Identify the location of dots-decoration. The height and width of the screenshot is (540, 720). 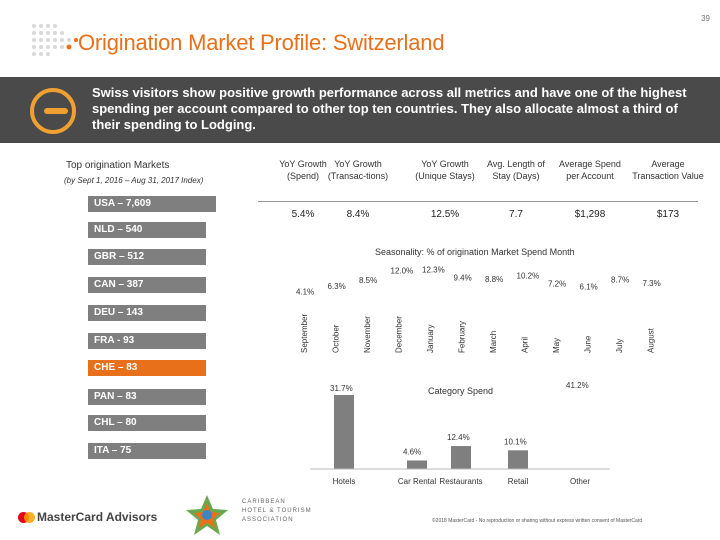
(55, 40).